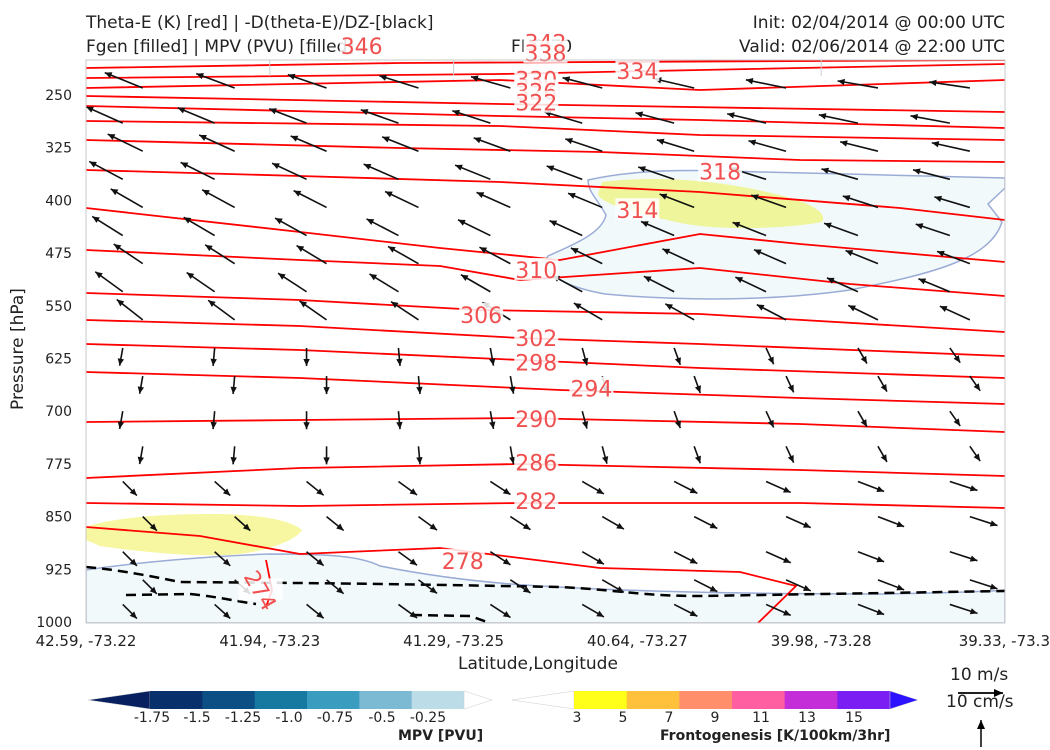 The width and height of the screenshot is (1050, 750). What do you see at coordinates (715, 718) in the screenshot?
I see `fgen-colorbar-label-3: 9` at bounding box center [715, 718].